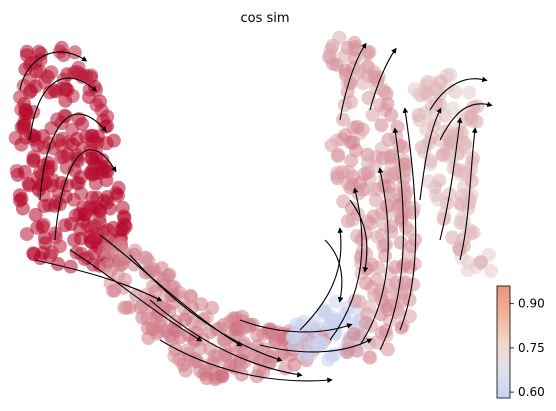  What do you see at coordinates (520, 342) in the screenshot?
I see `colorbar: 0.60 0.75 0.90` at bounding box center [520, 342].